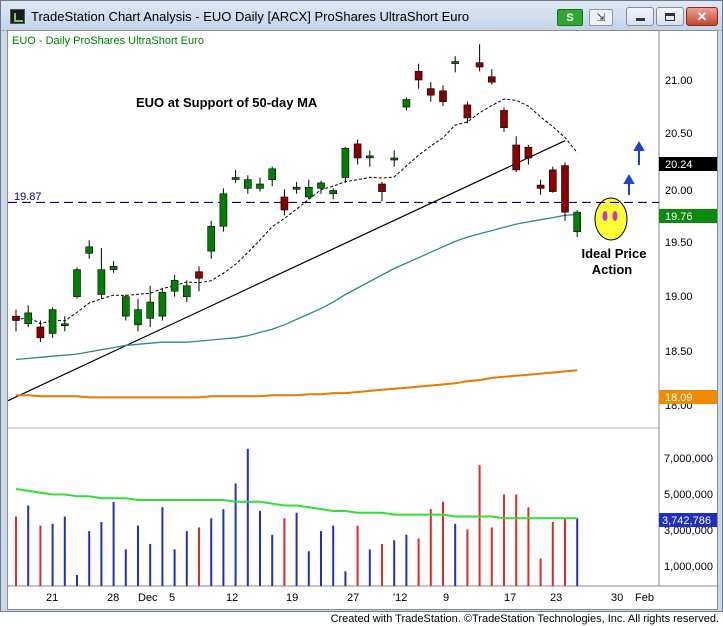  Describe the element at coordinates (644, 598) in the screenshot. I see `date-tick-label: Feb` at that location.